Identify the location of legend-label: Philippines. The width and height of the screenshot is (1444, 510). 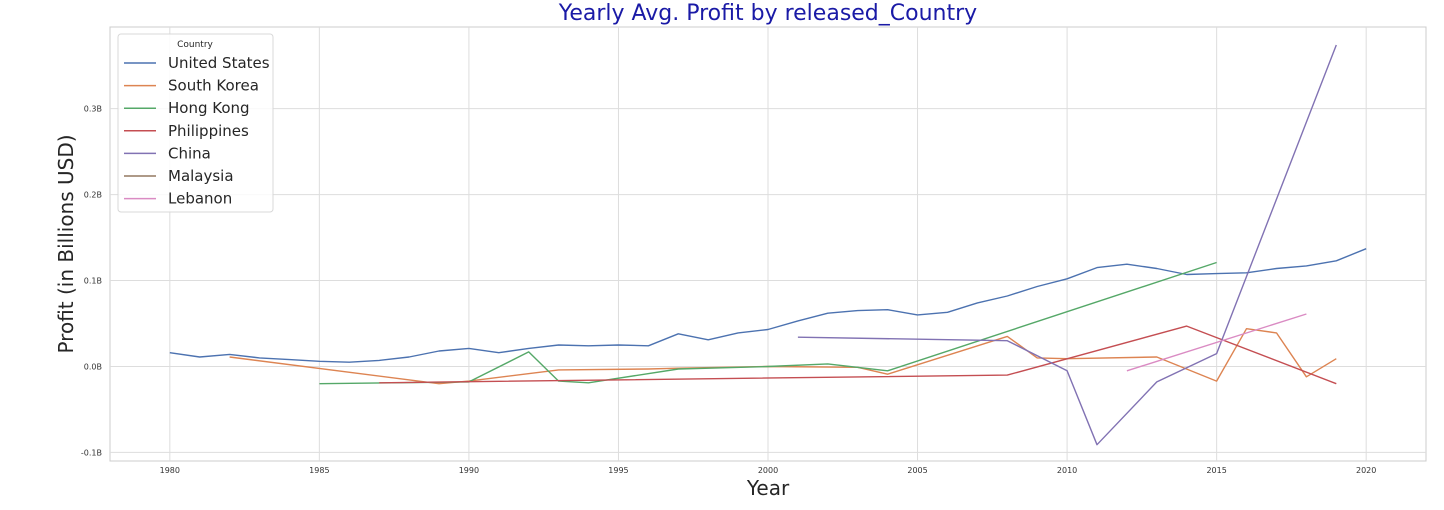
(208, 131).